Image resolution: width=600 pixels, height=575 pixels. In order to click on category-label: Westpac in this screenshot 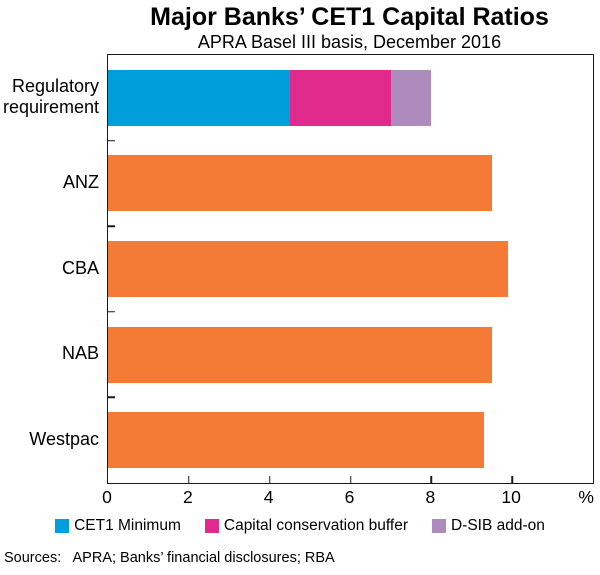, I will do `click(64, 438)`.